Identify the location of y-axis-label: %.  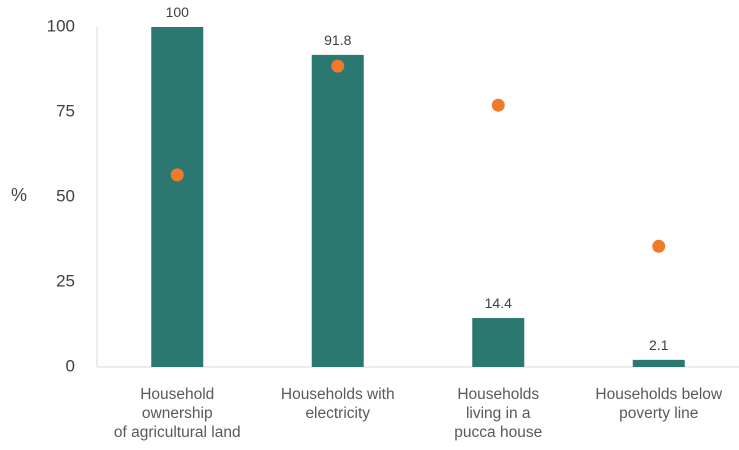
(19, 195).